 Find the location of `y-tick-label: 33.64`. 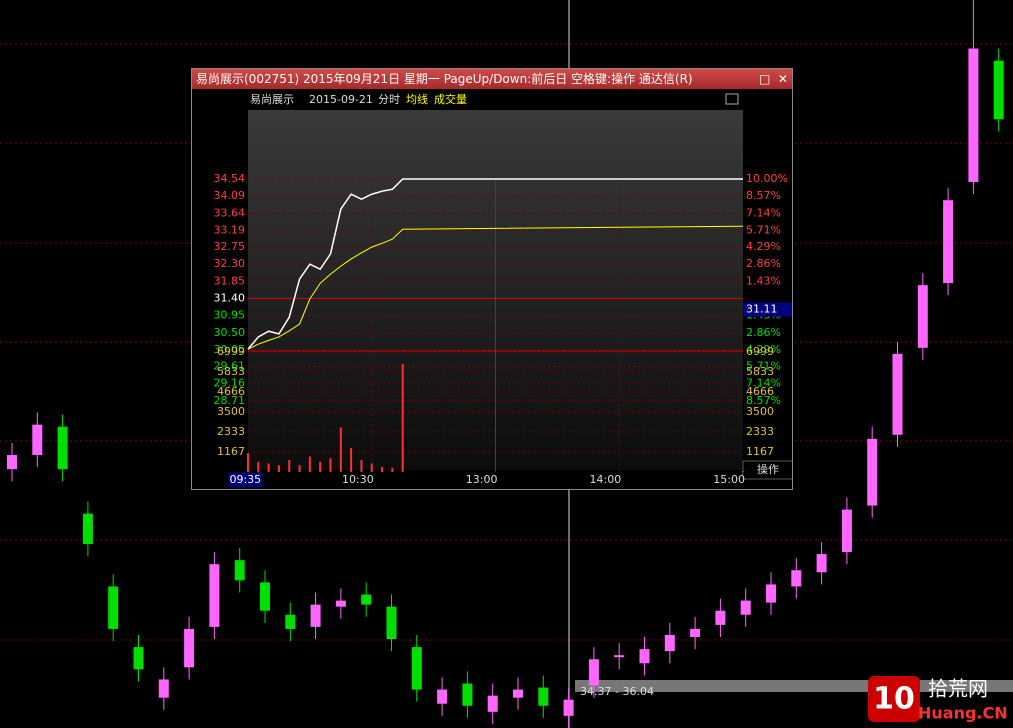

y-tick-label: 33.64 is located at coordinates (230, 212).